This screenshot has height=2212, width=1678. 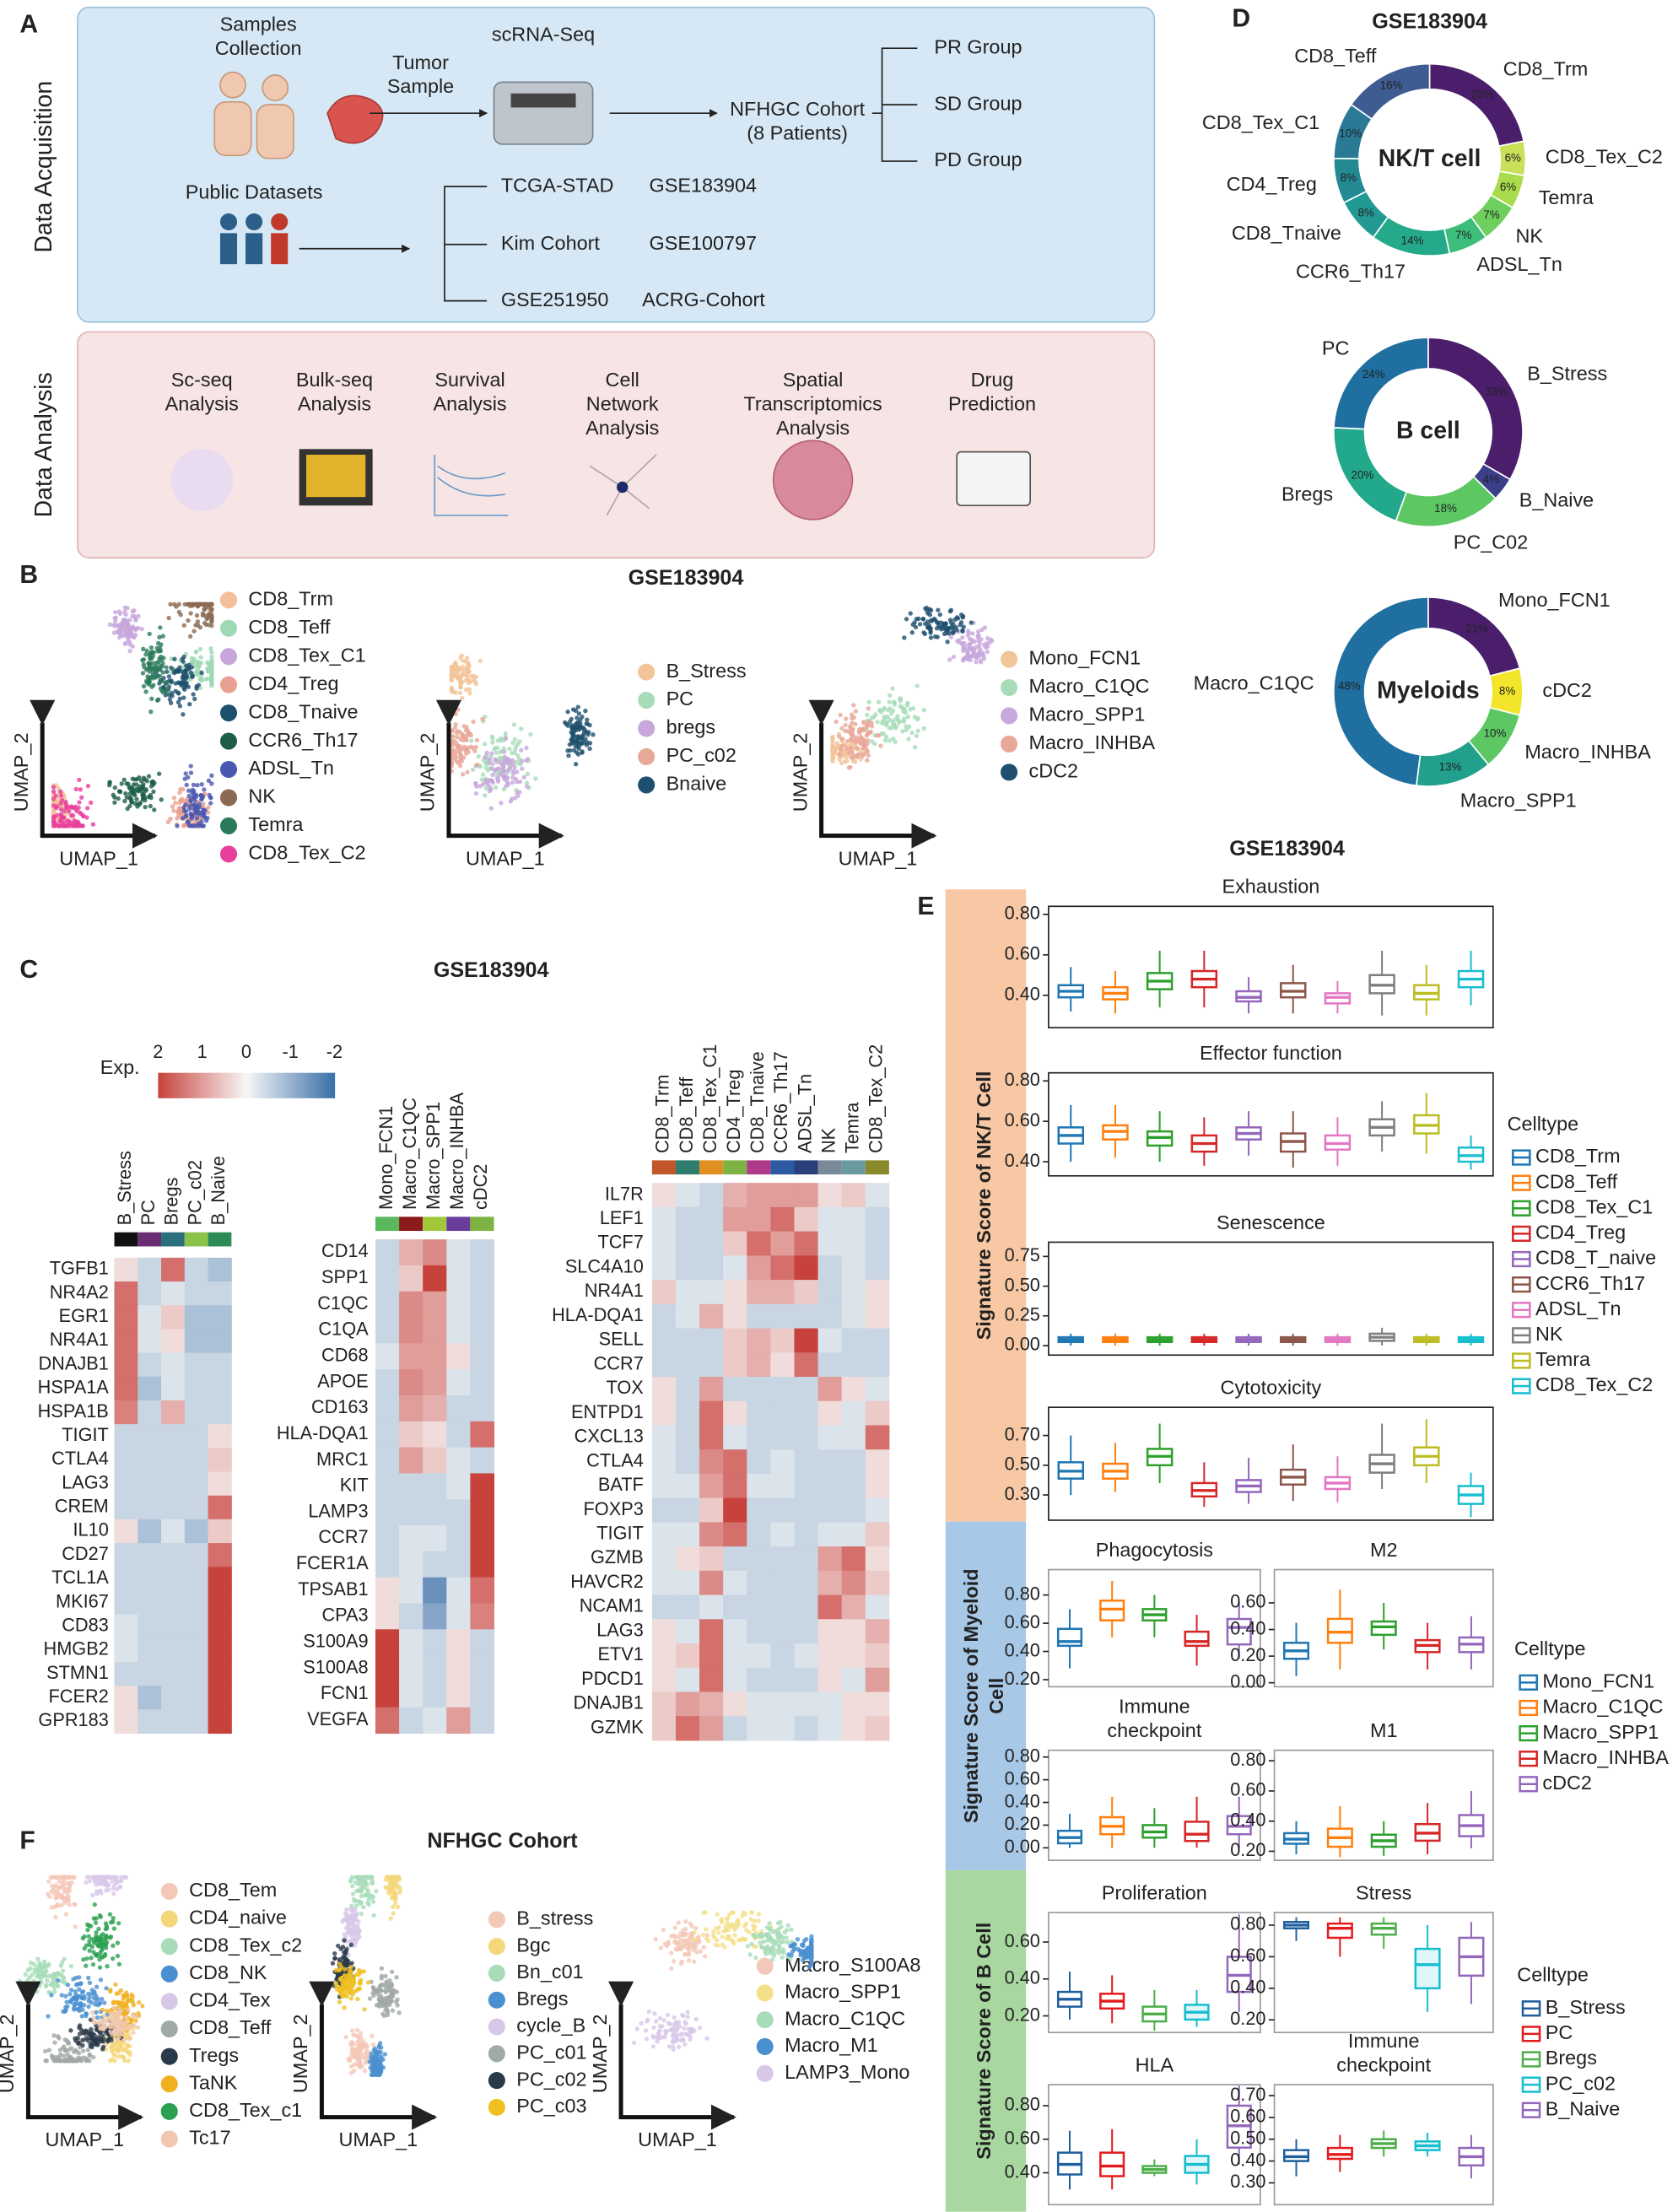 I want to click on slice-label: CD8_Tnaive, so click(x=1286, y=233).